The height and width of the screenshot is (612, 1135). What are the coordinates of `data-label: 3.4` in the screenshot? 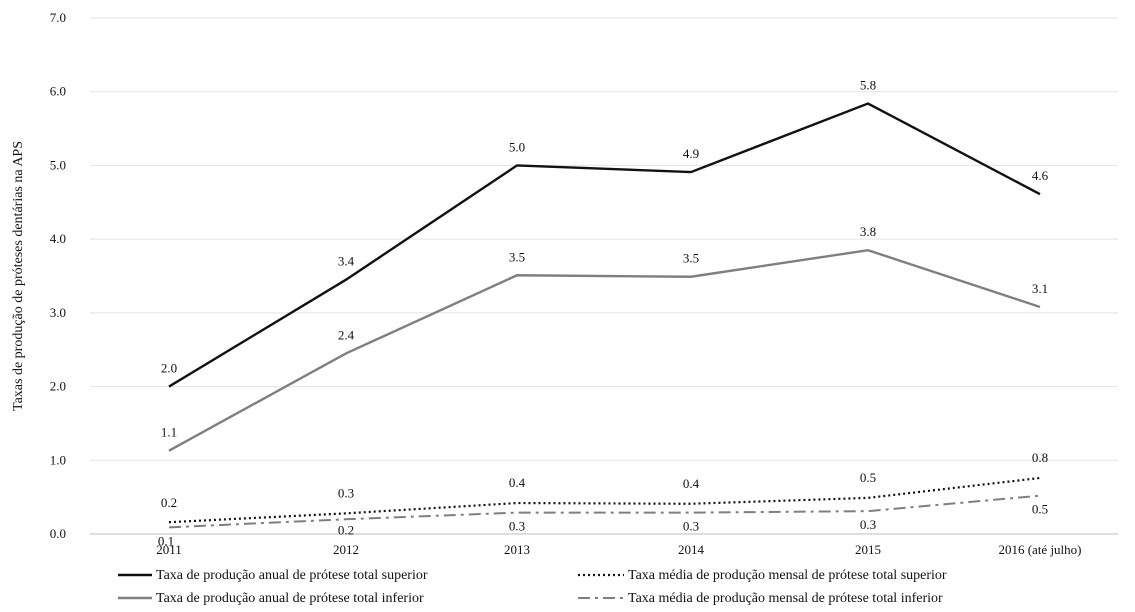 It's located at (346, 261).